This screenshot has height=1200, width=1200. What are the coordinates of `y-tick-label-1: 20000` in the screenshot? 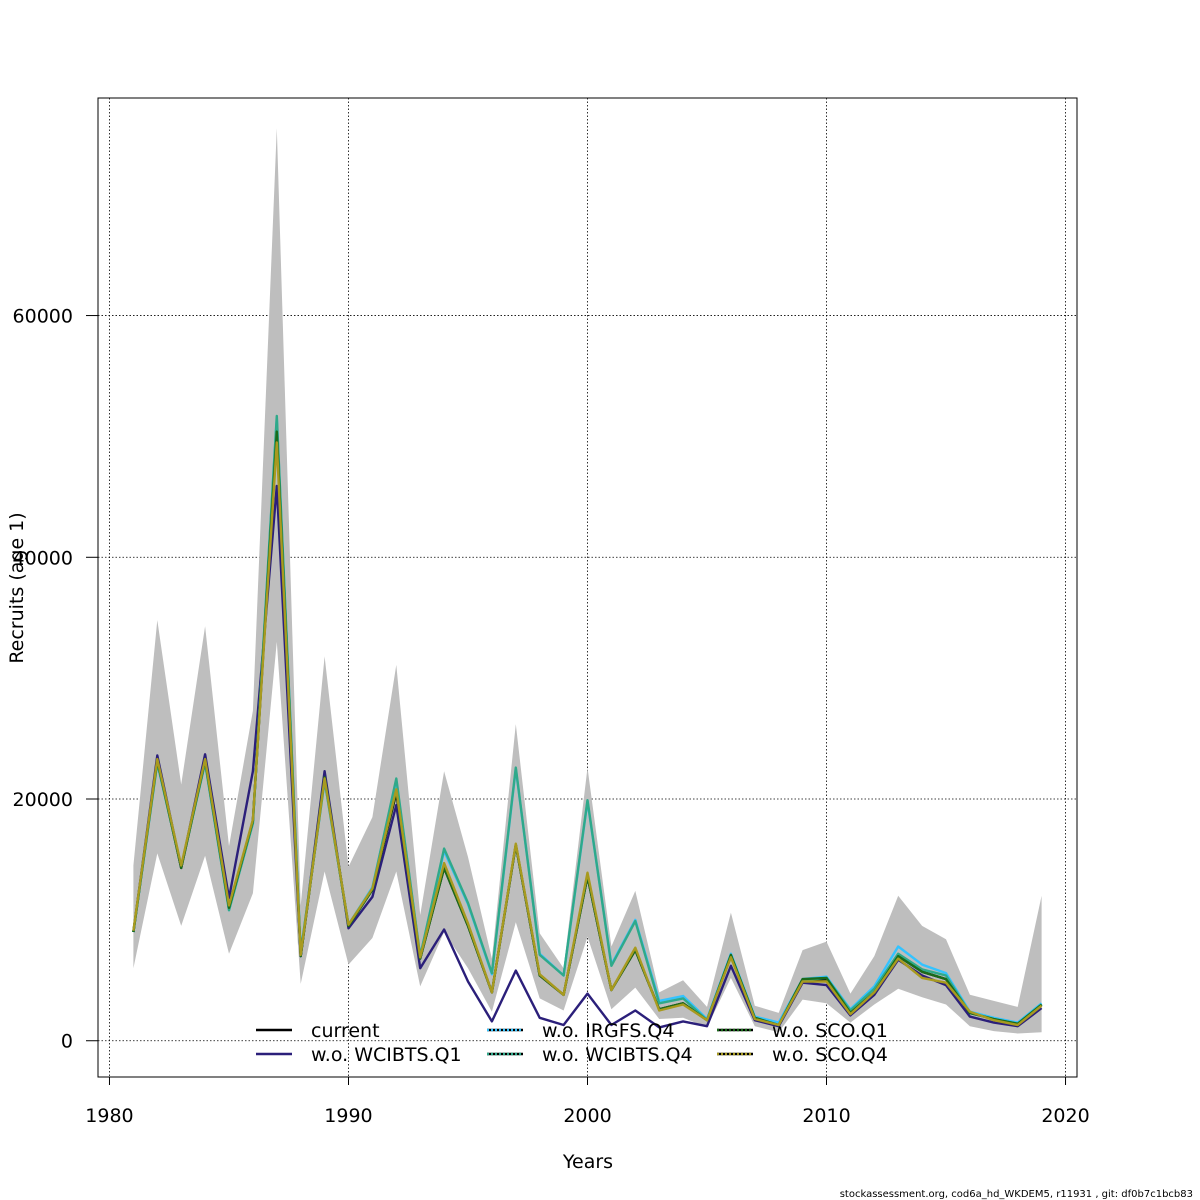 It's located at (43, 800).